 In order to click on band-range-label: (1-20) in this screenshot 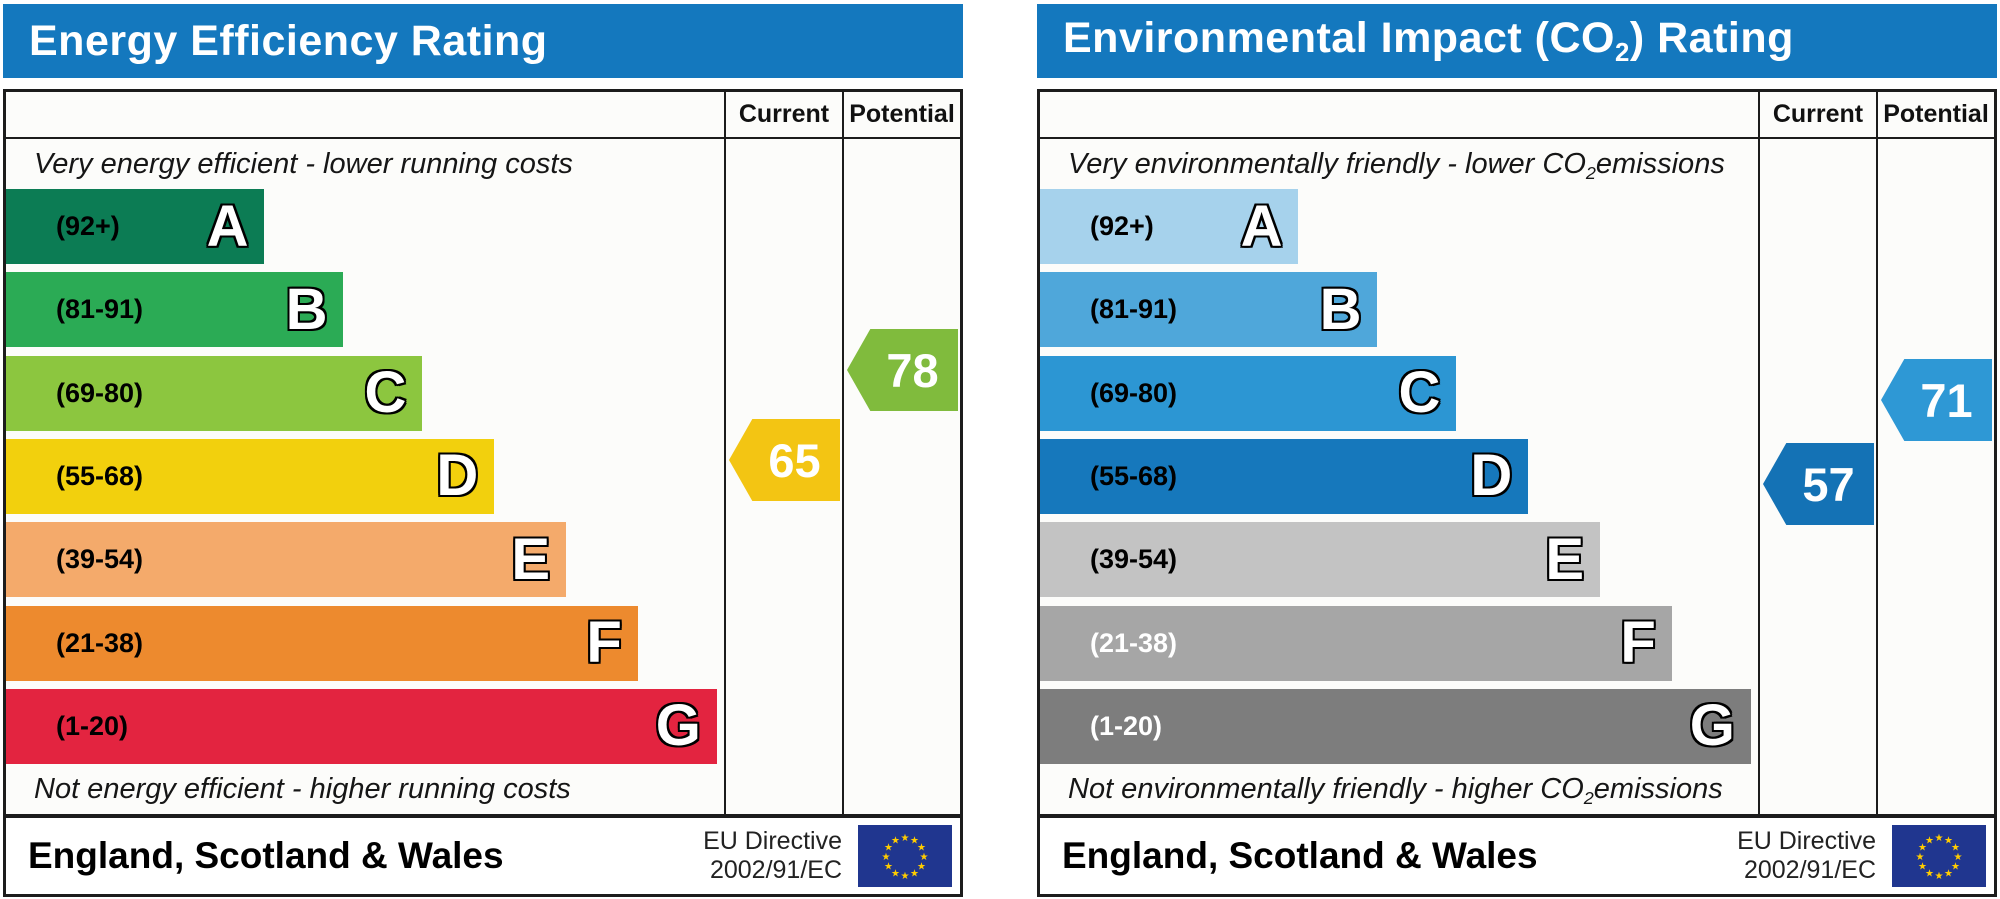, I will do `click(1126, 725)`.